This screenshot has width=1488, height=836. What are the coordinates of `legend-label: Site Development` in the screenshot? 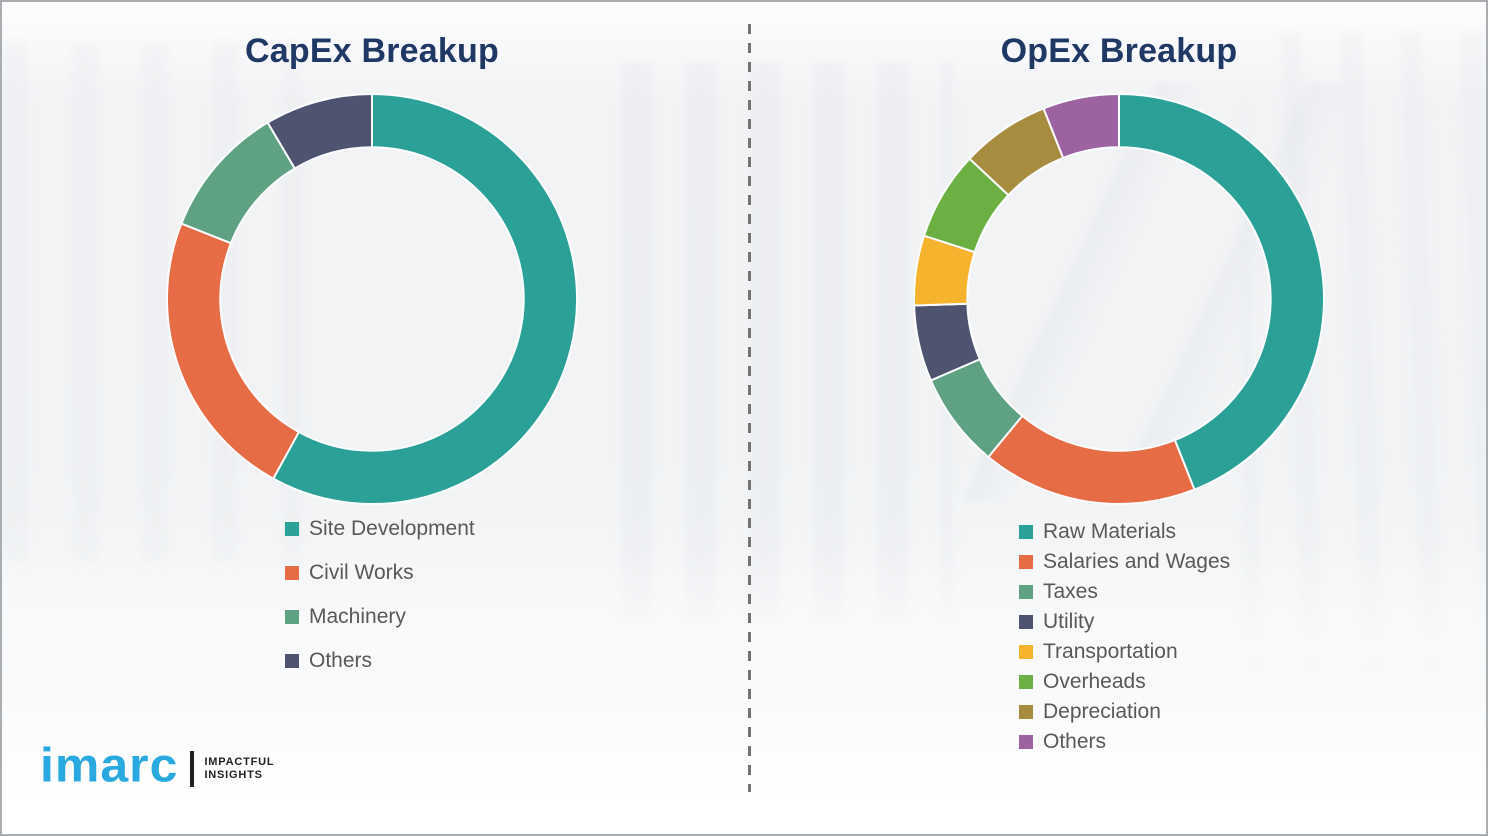 It's located at (392, 528).